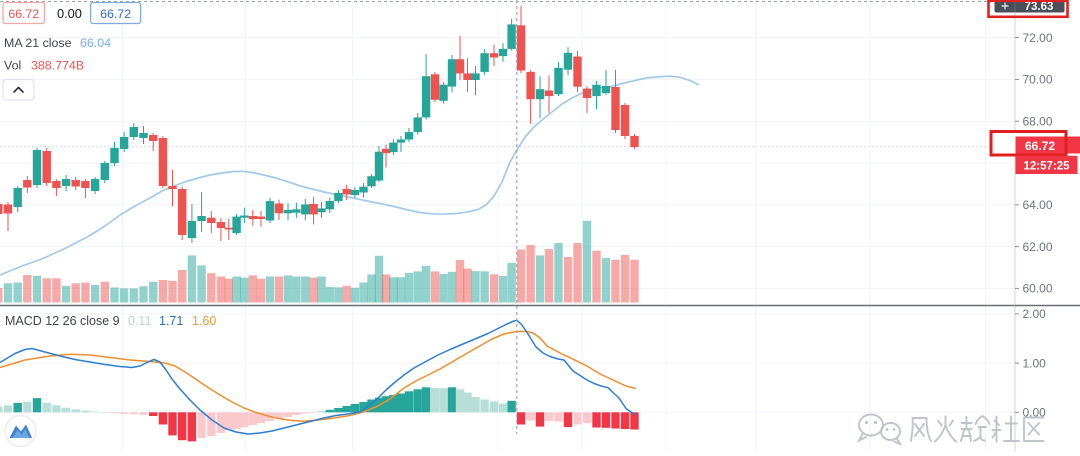 This screenshot has width=1080, height=456. What do you see at coordinates (57, 66) in the screenshot?
I see `svg-text: 388.774B` at bounding box center [57, 66].